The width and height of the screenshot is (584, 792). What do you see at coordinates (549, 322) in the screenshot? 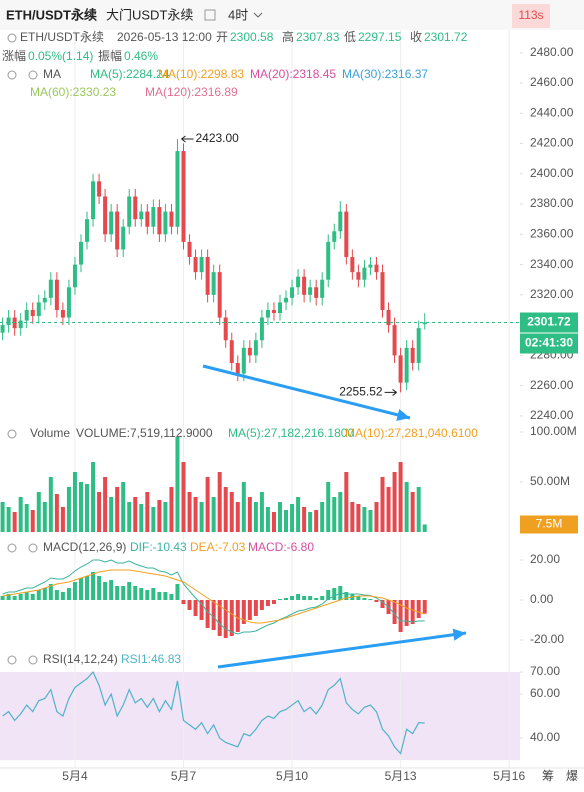
I see `last-price-box` at bounding box center [549, 322].